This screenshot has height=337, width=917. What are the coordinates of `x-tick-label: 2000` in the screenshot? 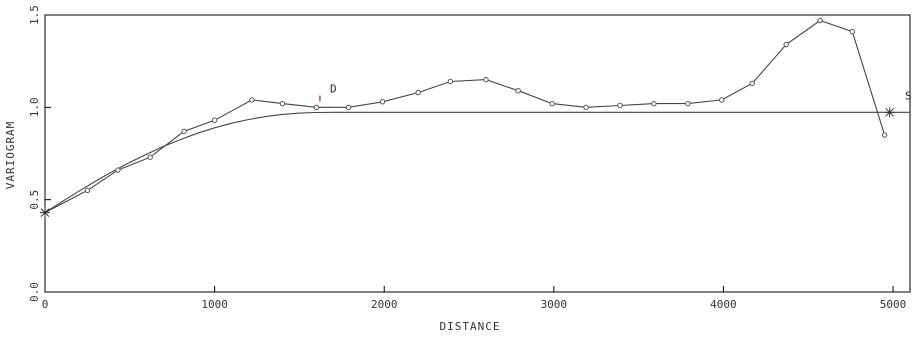 It's located at (384, 304).